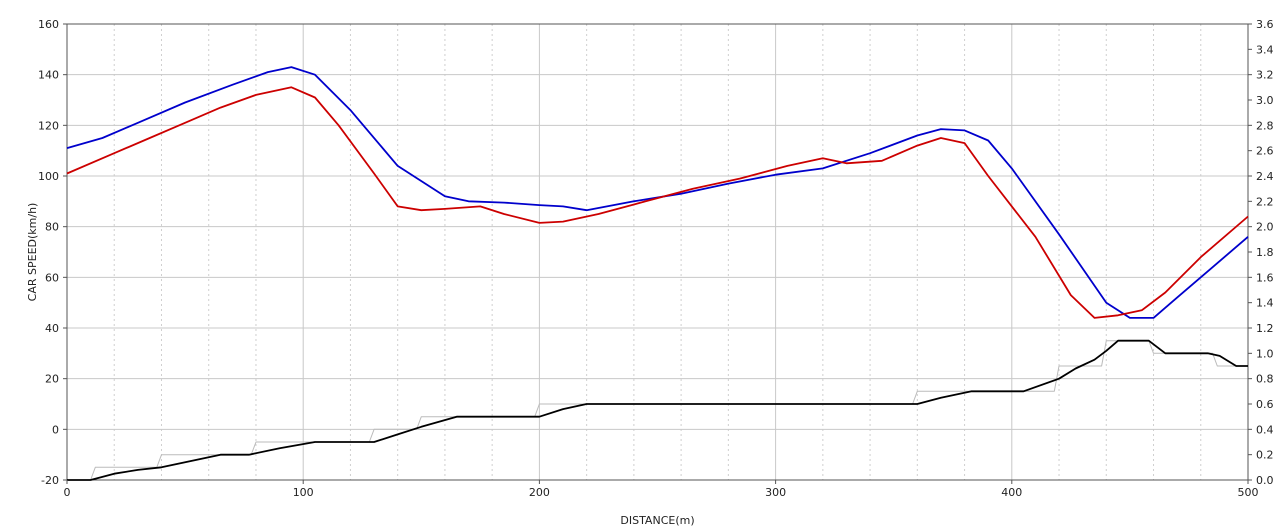  What do you see at coordinates (50, 480) in the screenshot?
I see `left-tick-label: -20` at bounding box center [50, 480].